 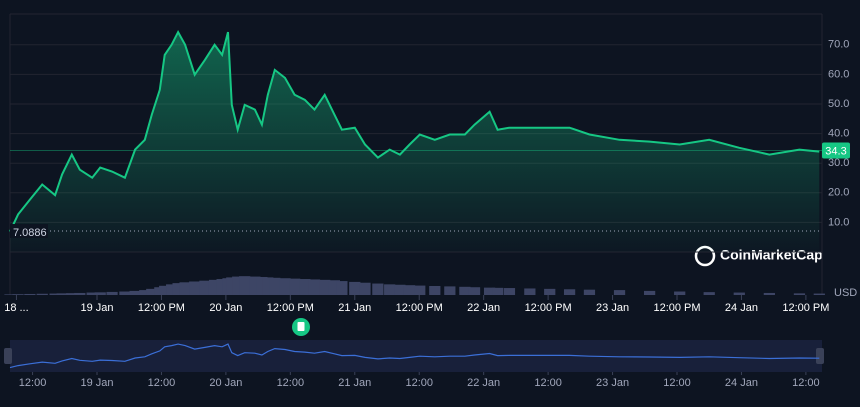 What do you see at coordinates (301, 326) in the screenshot?
I see `note-icon-doc` at bounding box center [301, 326].